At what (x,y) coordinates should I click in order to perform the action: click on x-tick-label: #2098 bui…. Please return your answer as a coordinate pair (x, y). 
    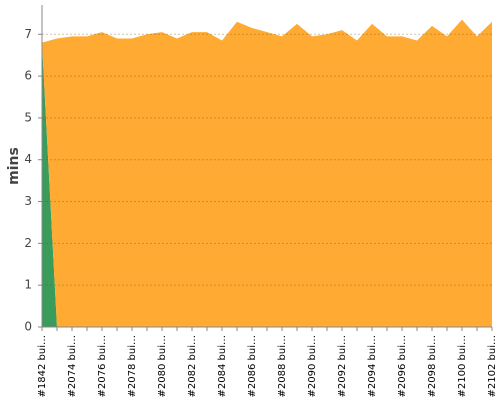
    Looking at the image, I should click on (432, 366).